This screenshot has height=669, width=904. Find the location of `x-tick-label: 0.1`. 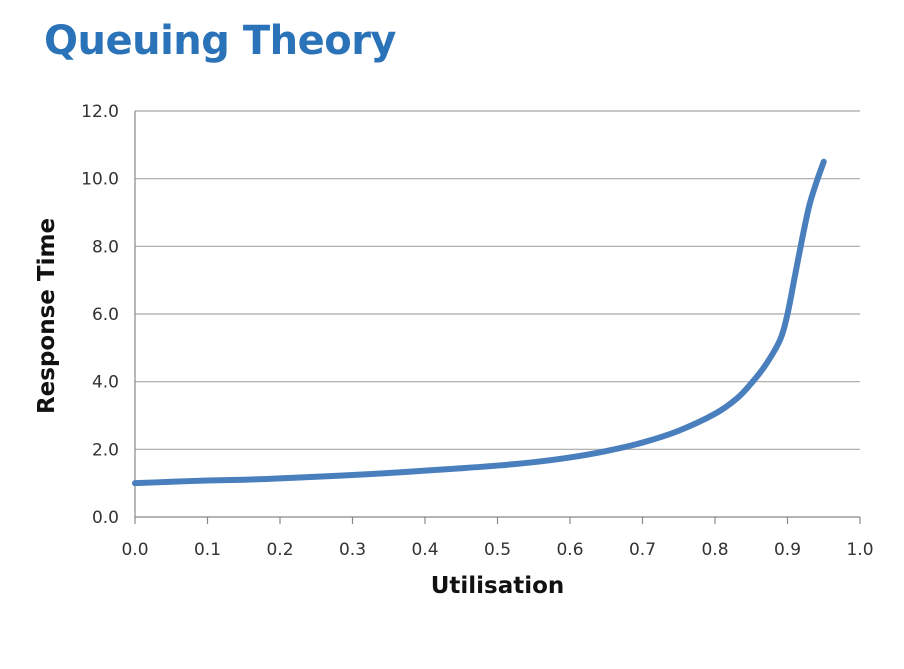

x-tick-label: 0.1 is located at coordinates (207, 550).